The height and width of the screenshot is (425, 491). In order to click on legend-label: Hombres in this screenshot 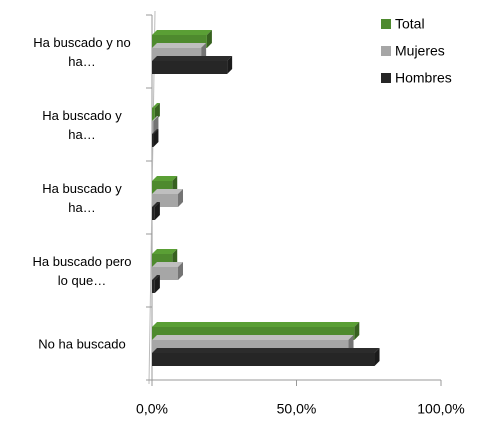, I will do `click(423, 78)`.